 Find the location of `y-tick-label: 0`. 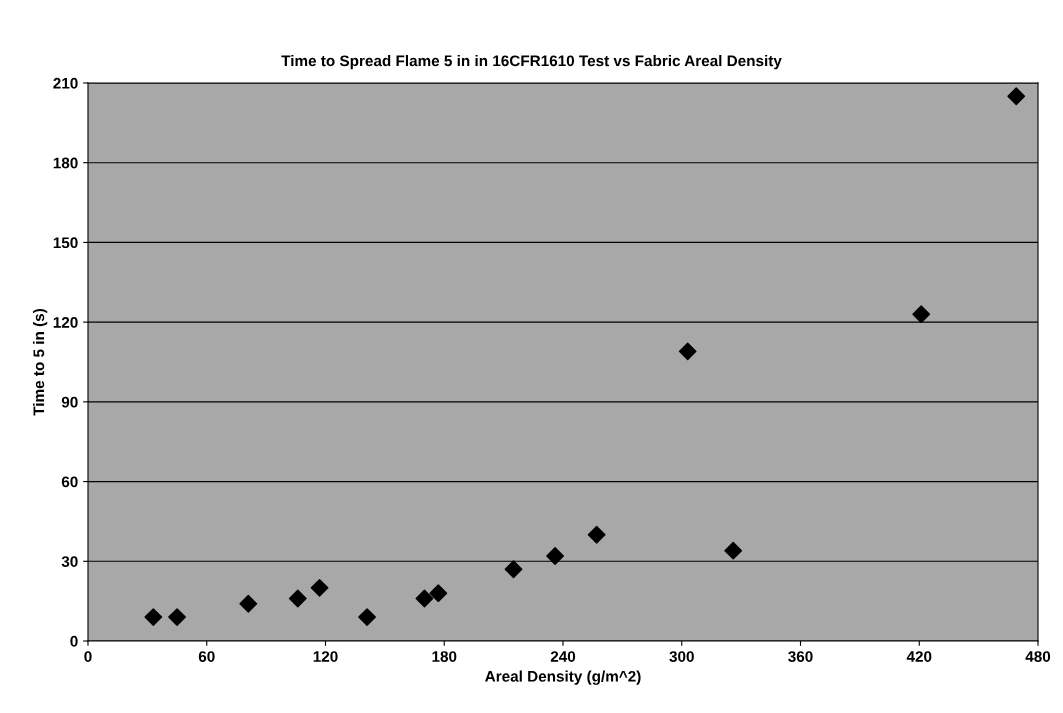

y-tick-label: 0 is located at coordinates (74, 641).